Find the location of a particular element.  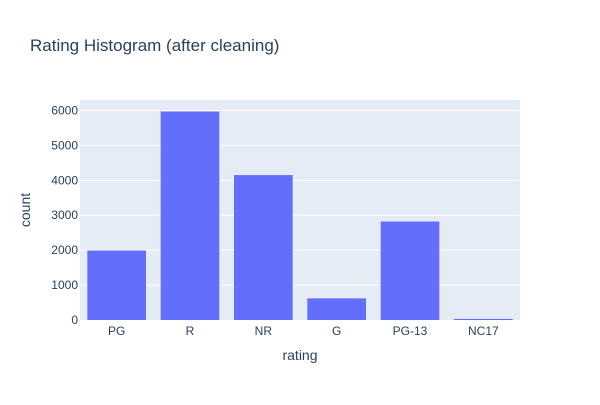

y-tick-labels: 0 1000 2000 3000 4000 5000 6000 is located at coordinates (64, 215).